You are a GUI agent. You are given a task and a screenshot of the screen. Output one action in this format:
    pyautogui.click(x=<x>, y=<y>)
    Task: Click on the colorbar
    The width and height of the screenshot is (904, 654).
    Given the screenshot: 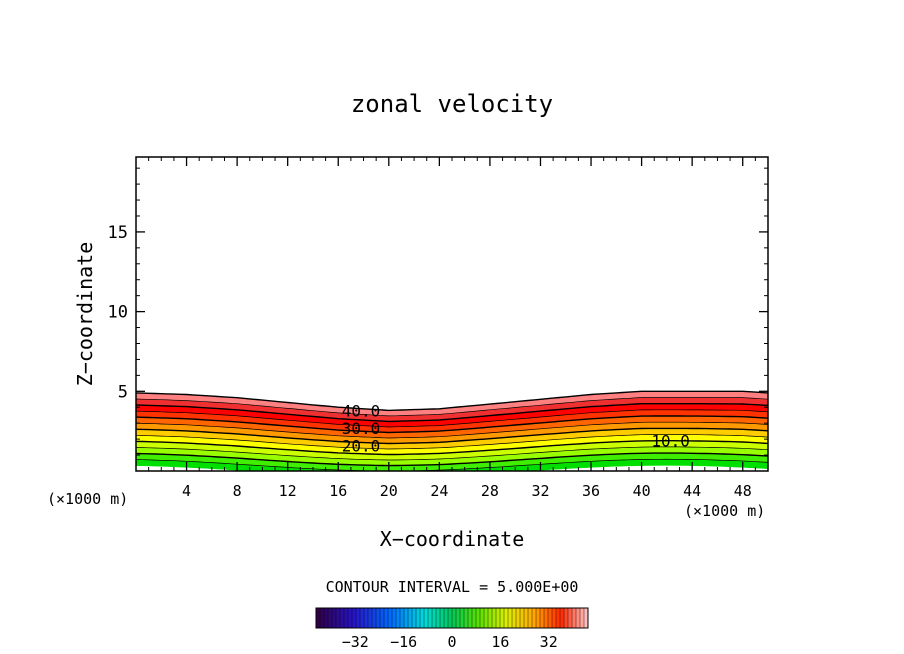 What is the action you would take?
    pyautogui.click(x=452, y=618)
    